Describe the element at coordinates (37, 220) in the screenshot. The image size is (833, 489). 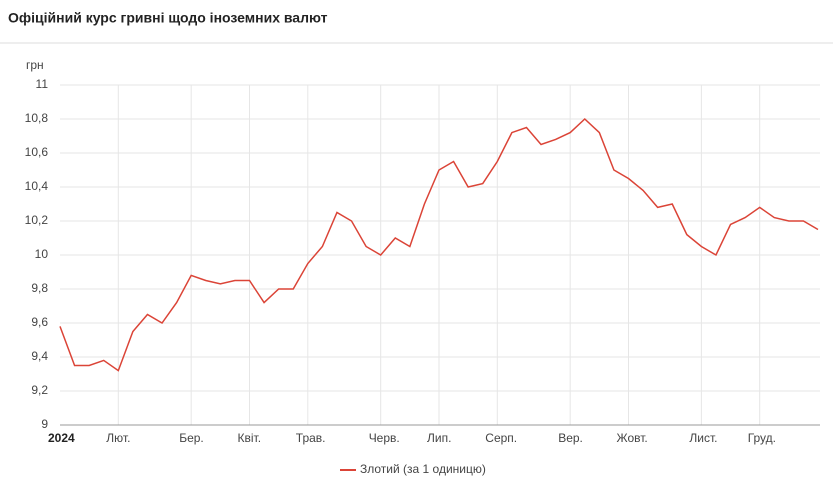
I see `y-tick-label: 10,2` at that location.